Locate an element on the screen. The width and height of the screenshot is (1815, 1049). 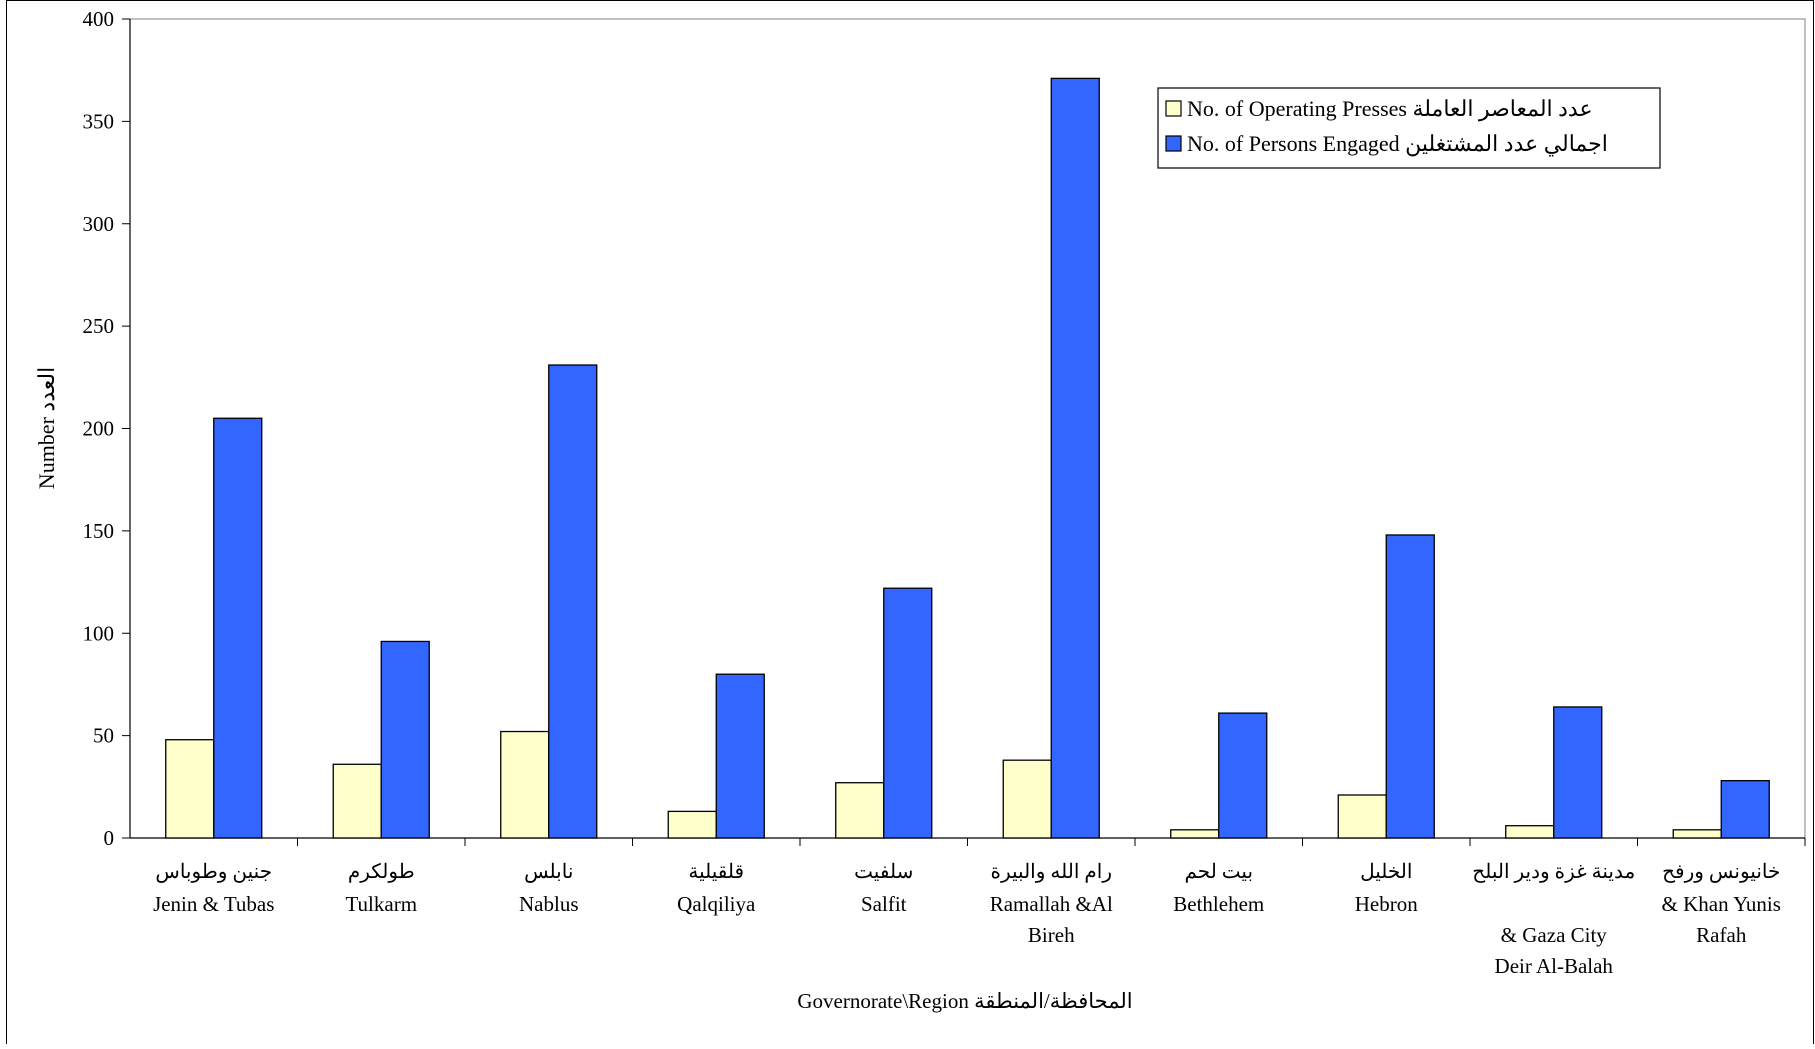
y-tick-label: 100 is located at coordinates (99, 633).